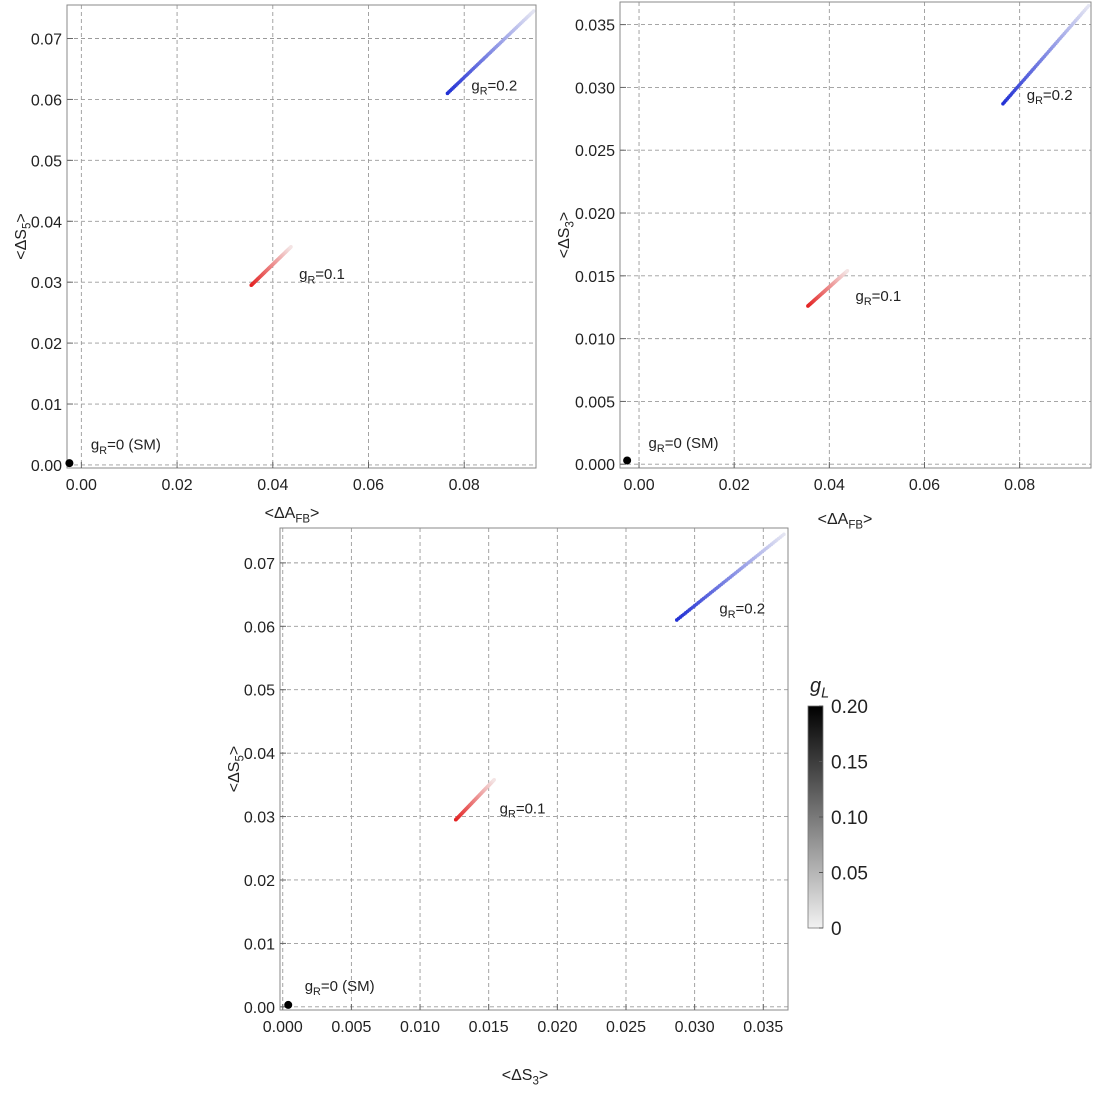 The image size is (1093, 1096). Describe the element at coordinates (420, 1027) in the screenshot. I see `x-tick-label: 0.010` at that location.